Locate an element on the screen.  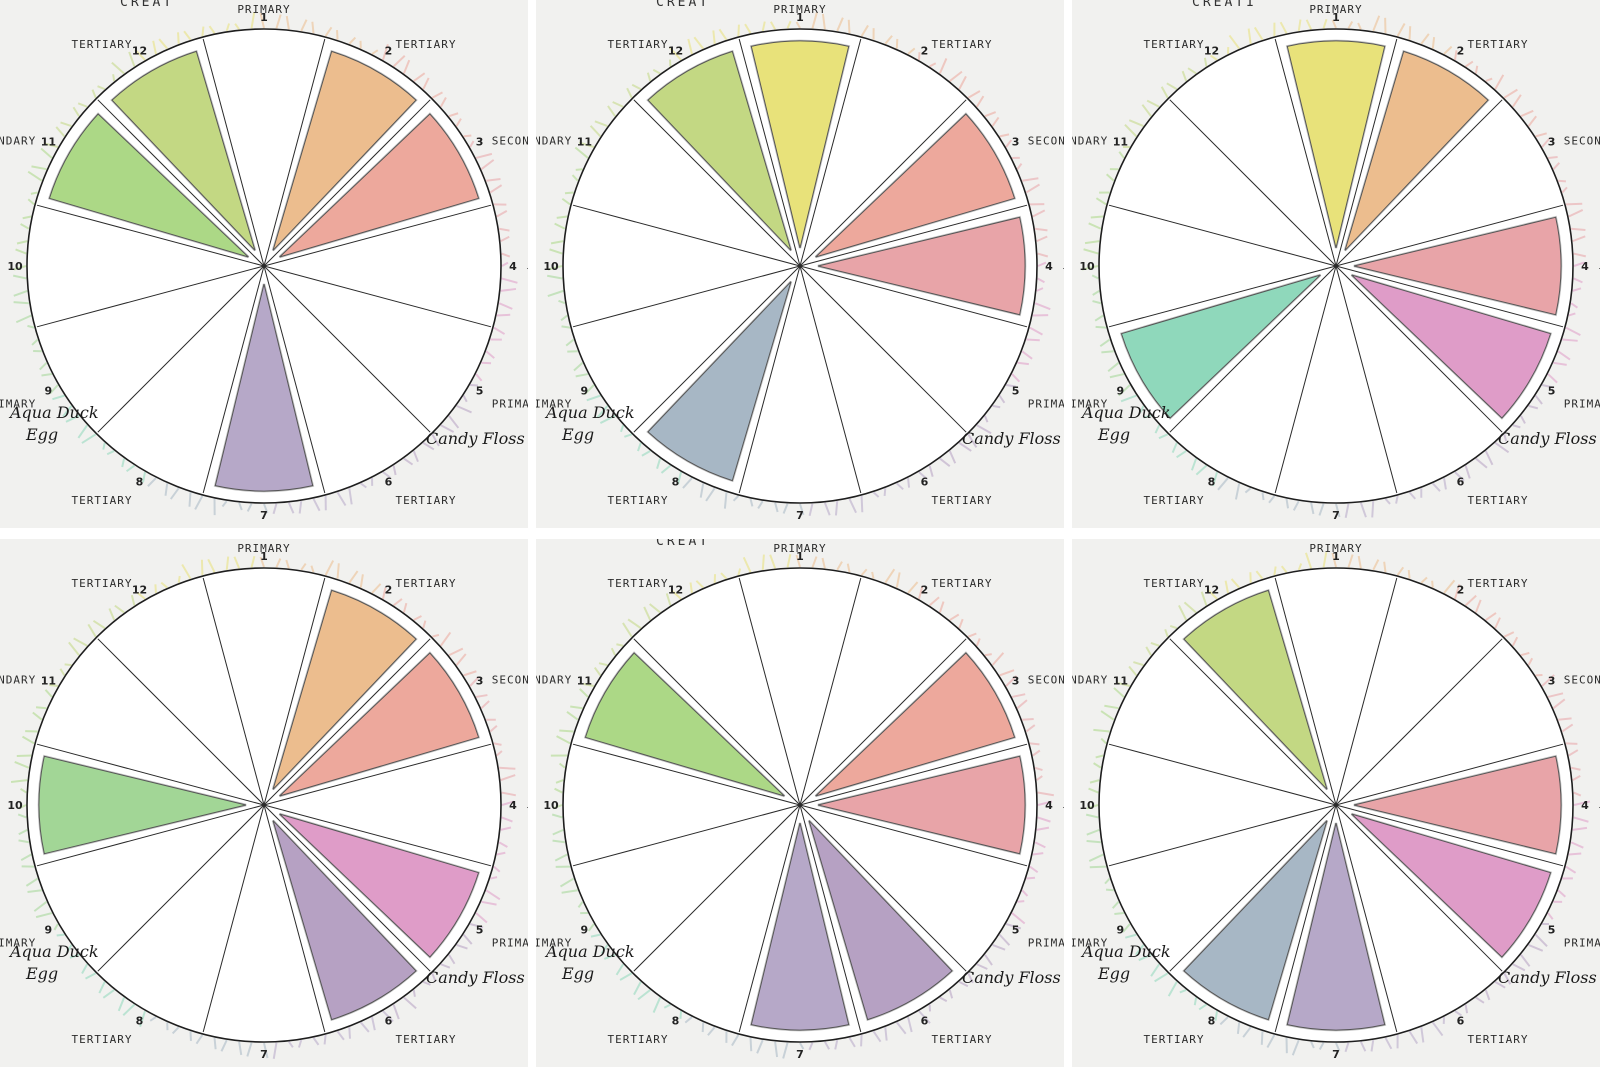
segment-type-label-10: TERTIARY is located at coordinates (536, 272).